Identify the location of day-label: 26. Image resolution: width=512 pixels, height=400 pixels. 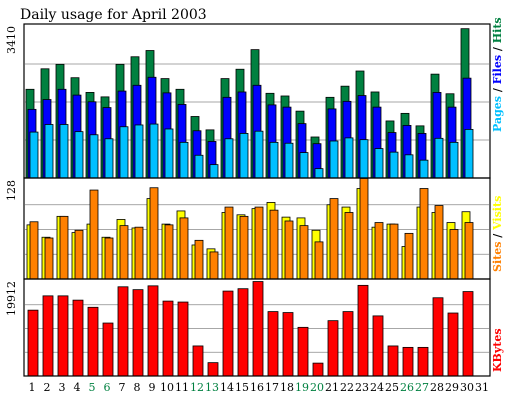
(407, 387).